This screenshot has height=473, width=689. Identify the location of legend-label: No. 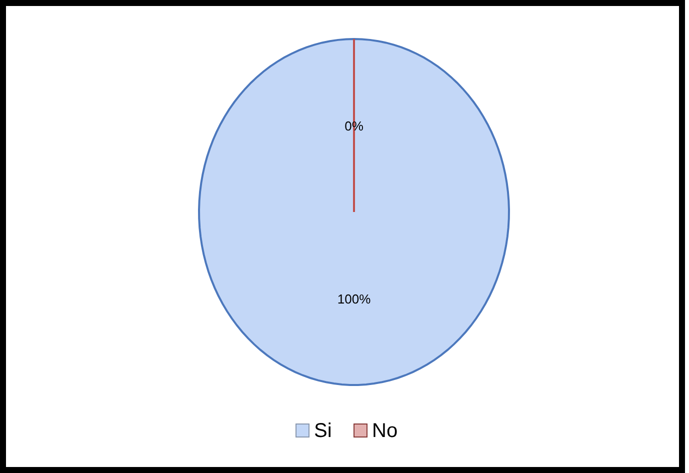
(385, 431).